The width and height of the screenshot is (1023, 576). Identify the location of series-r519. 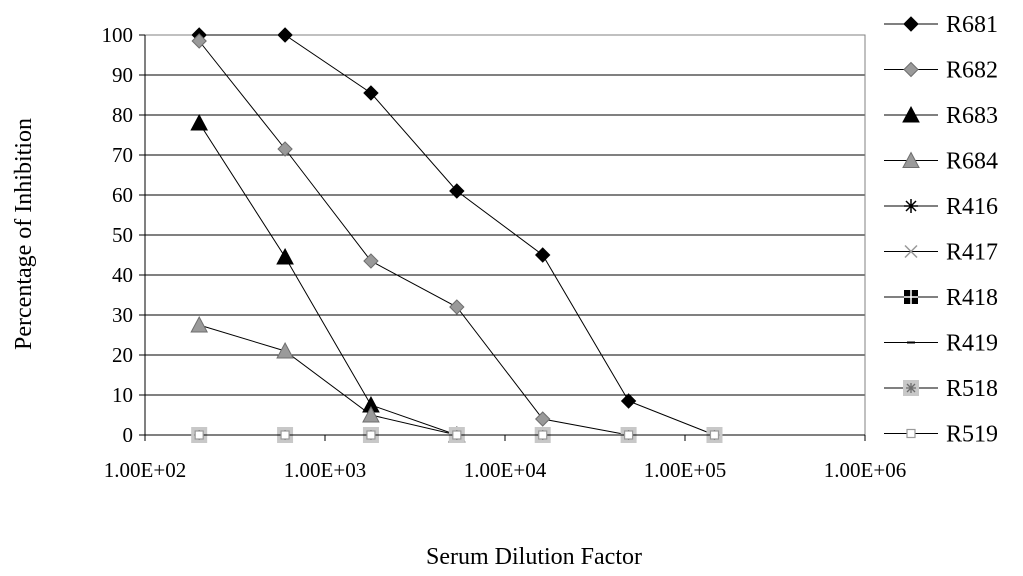
(457, 435).